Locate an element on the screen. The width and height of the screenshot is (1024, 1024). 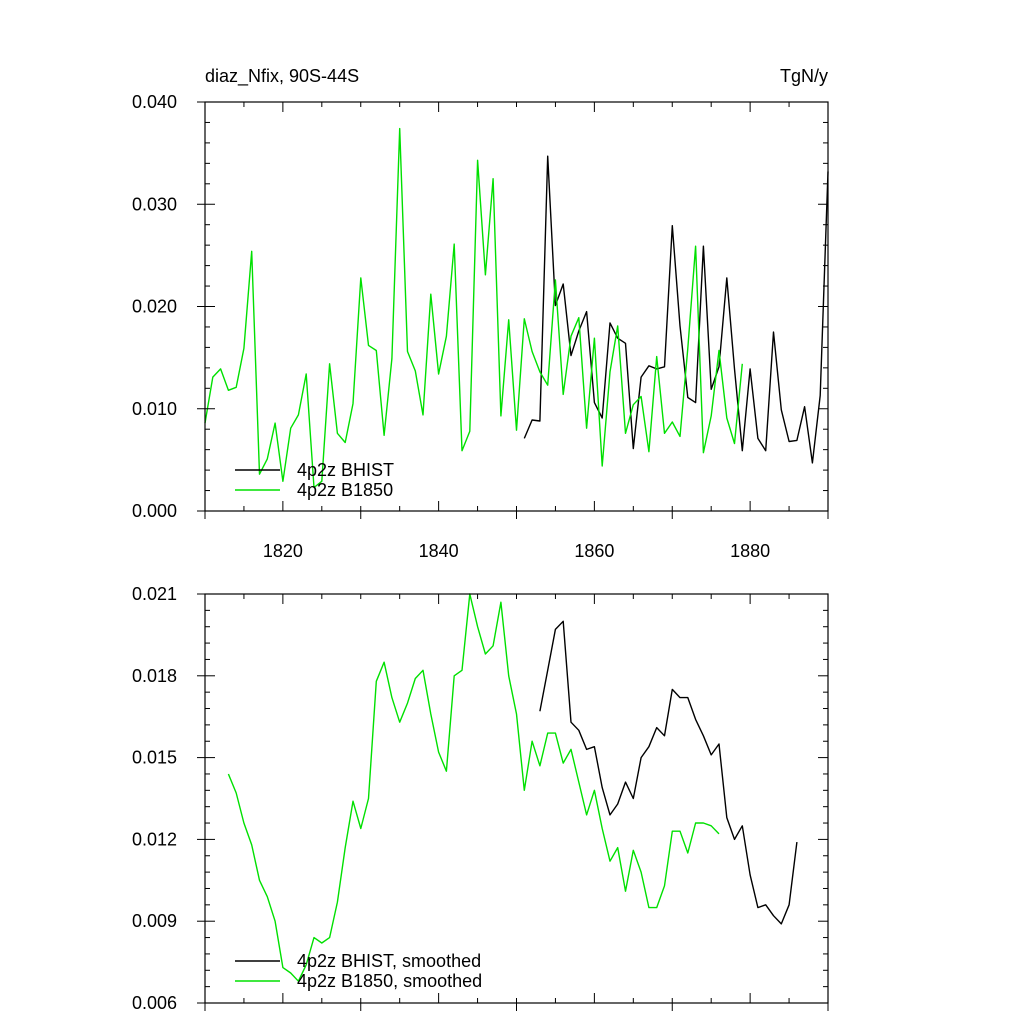
y-tick-label: 0.020 is located at coordinates (154, 307).